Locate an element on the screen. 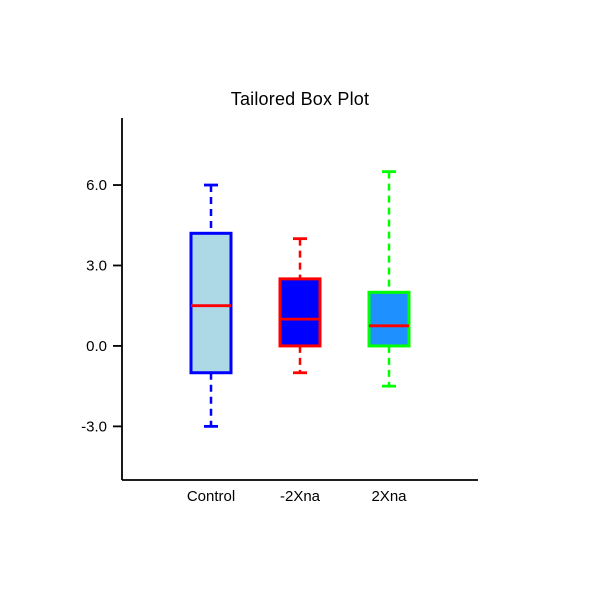 The height and width of the screenshot is (600, 600). box-2Xna is located at coordinates (389, 319).